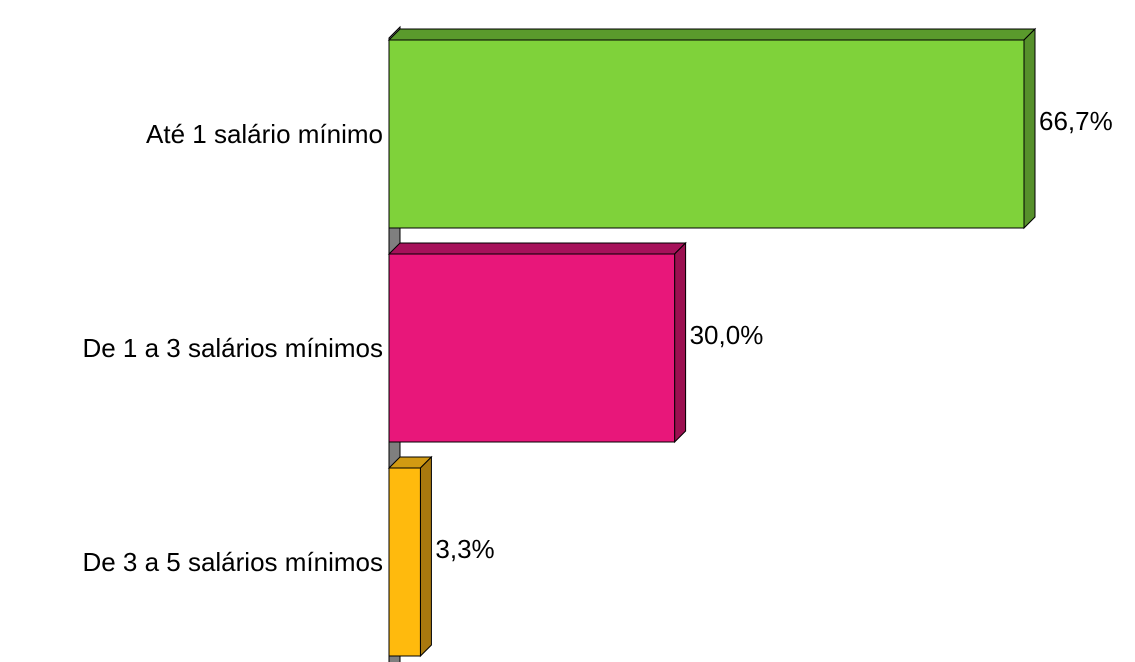 The image size is (1135, 662). I want to click on data-label: 66,7%, so click(1076, 121).